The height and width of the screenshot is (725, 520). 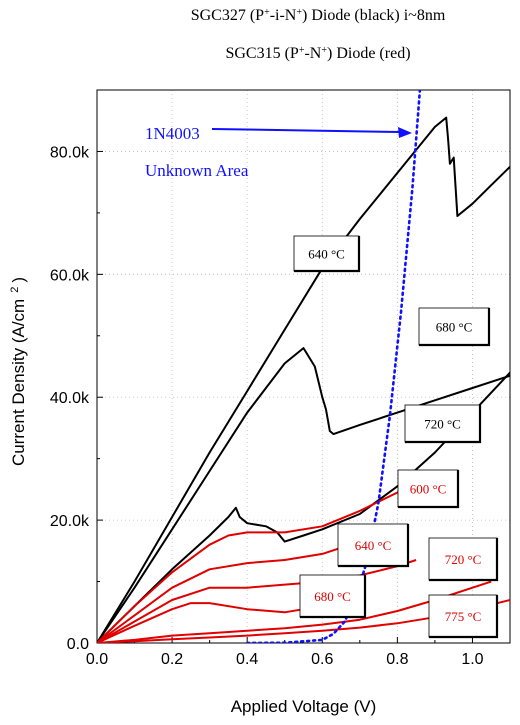 I want to click on x-tick-label: 0.6, so click(x=322, y=659).